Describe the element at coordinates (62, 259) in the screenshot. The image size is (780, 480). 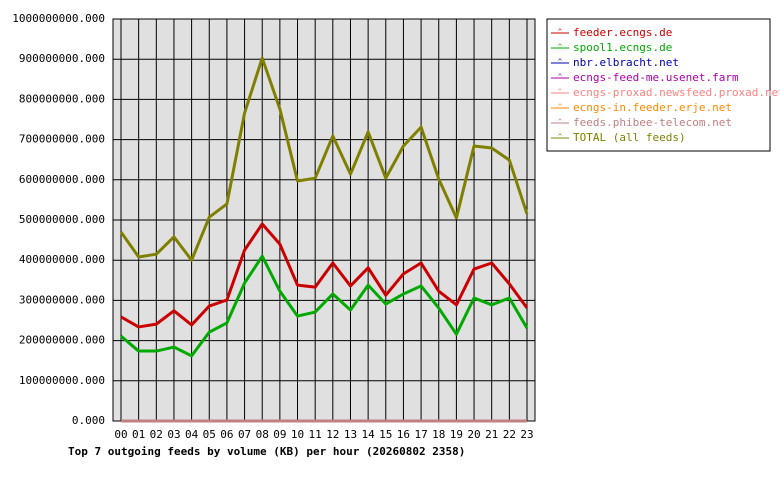
I see `y-tick-label: 400000000.000` at that location.